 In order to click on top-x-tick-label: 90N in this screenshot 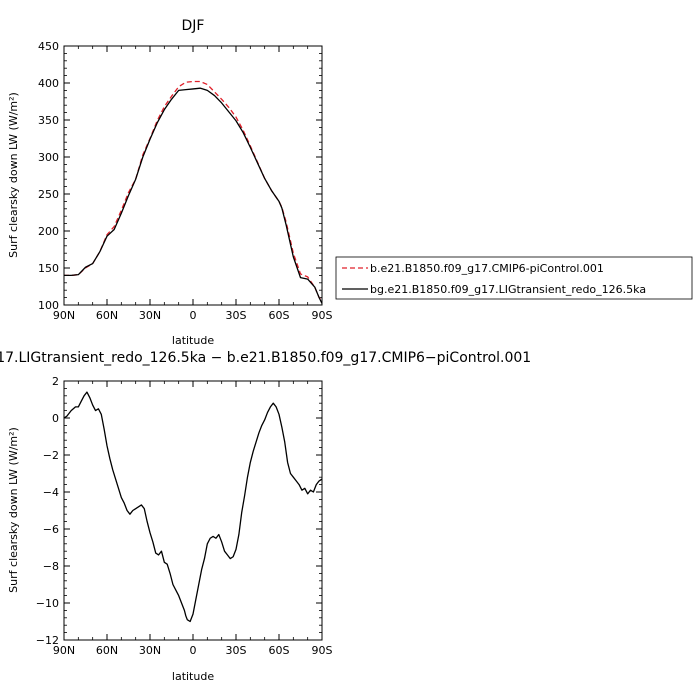, I will do `click(64, 315)`.